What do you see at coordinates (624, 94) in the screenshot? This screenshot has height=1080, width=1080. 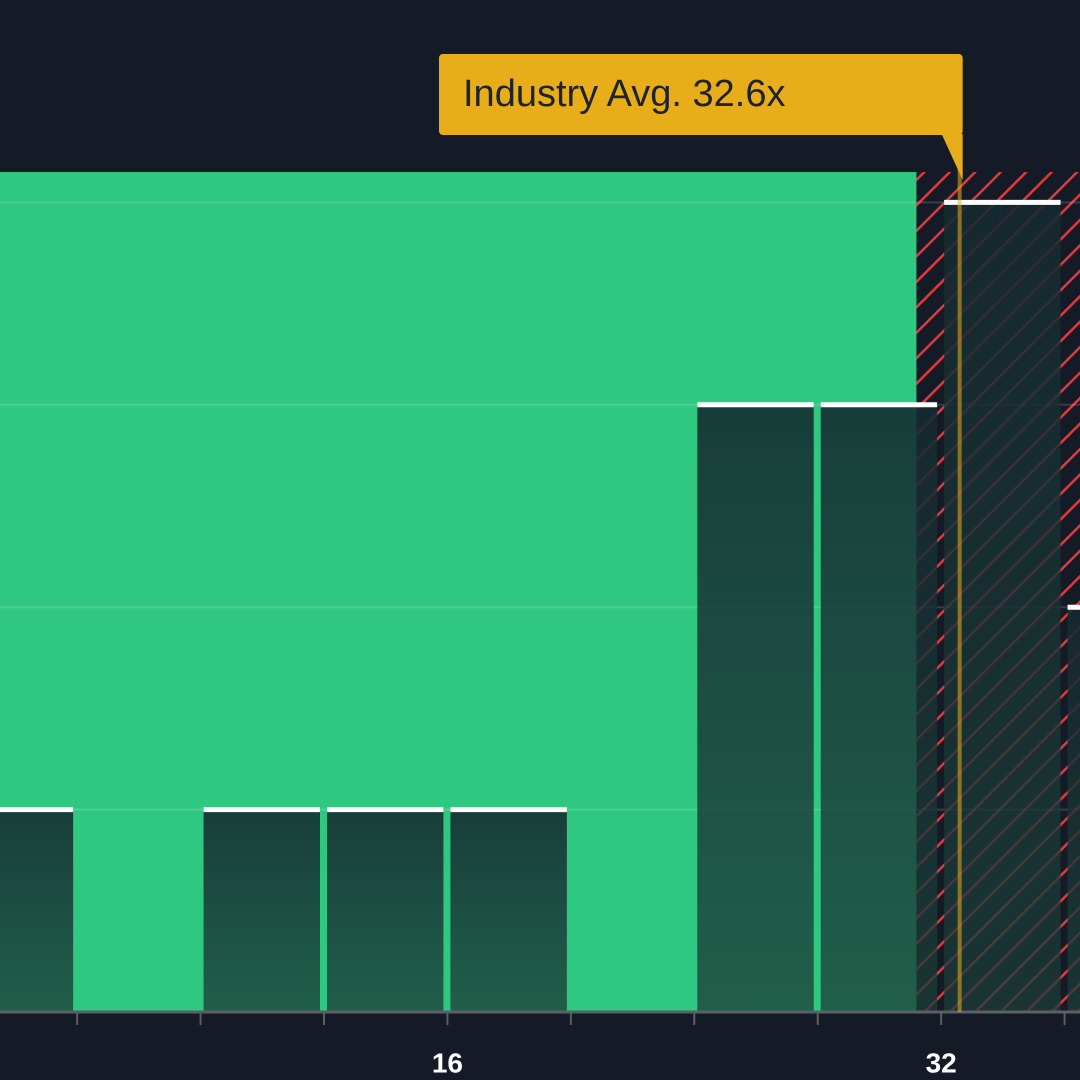 I see `annotation-label: Industry Avg. 32.6x` at bounding box center [624, 94].